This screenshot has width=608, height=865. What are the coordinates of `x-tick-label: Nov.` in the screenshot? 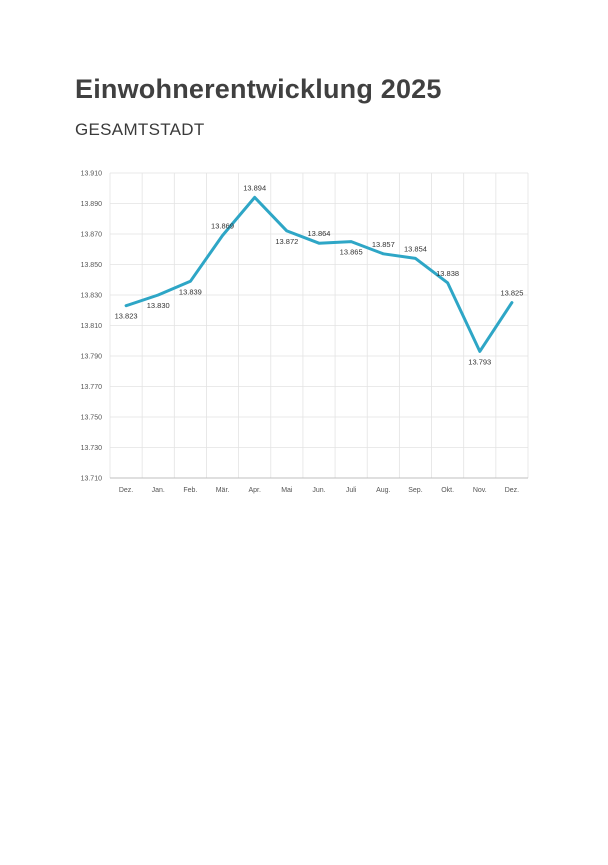 It's located at (480, 490).